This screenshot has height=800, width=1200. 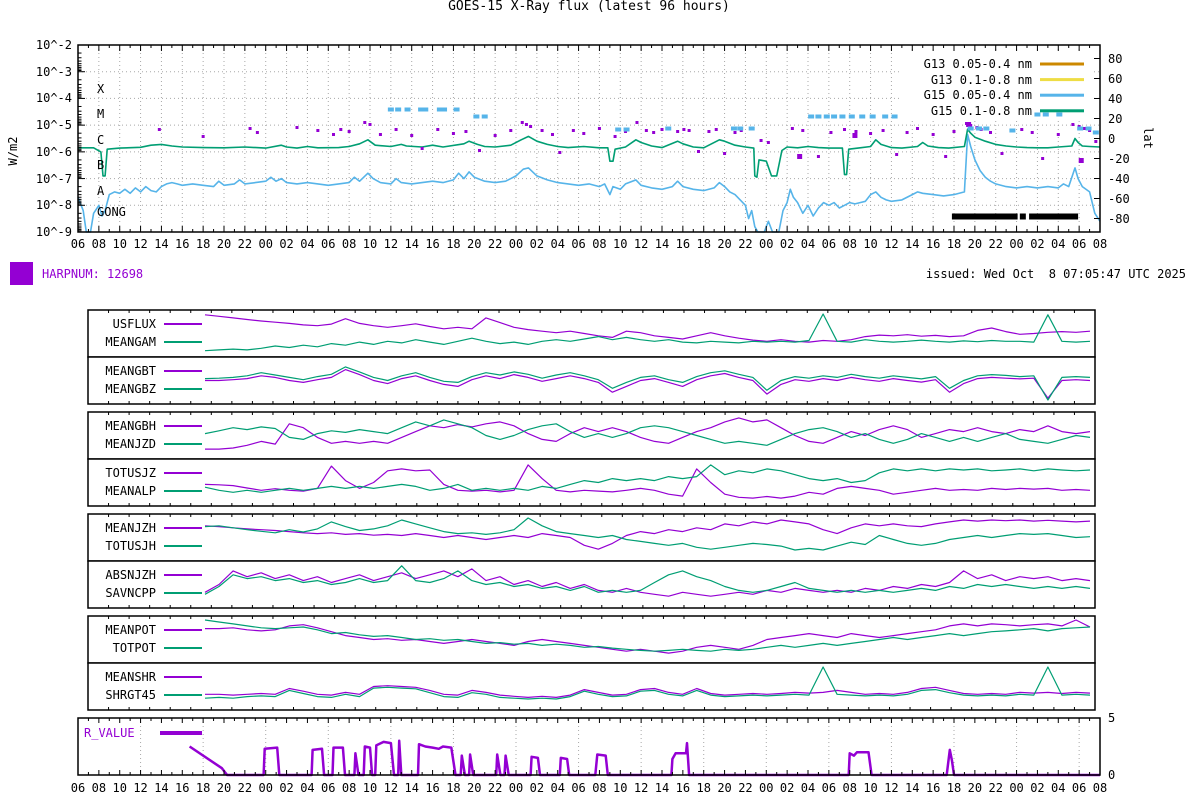 I want to click on lat-tick-label: -80, so click(x=1119, y=218).